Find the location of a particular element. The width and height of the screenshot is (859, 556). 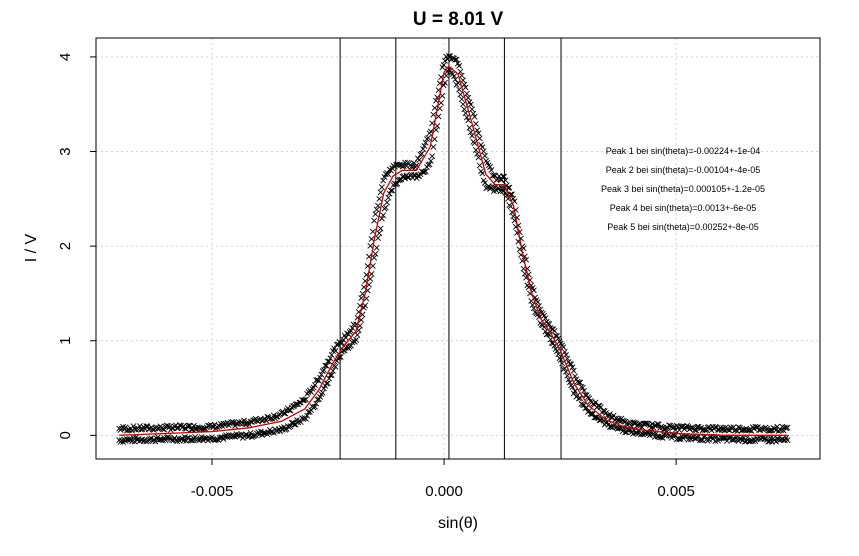

y-axis-label: I / V is located at coordinates (31, 247).